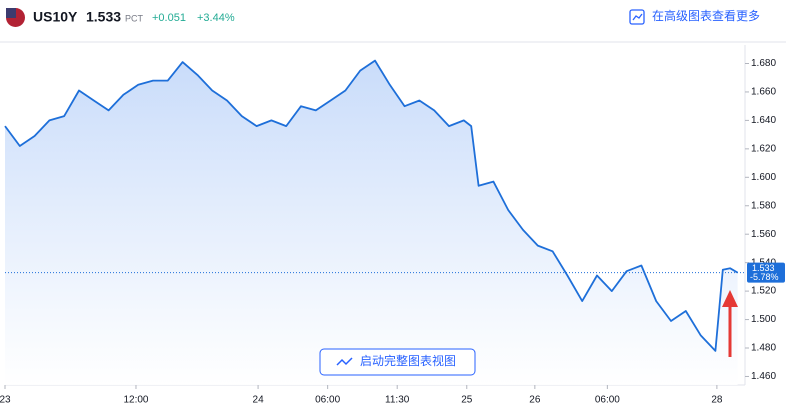 The image size is (786, 417). What do you see at coordinates (763, 376) in the screenshot?
I see `y-tick-label: 1.460` at bounding box center [763, 376].